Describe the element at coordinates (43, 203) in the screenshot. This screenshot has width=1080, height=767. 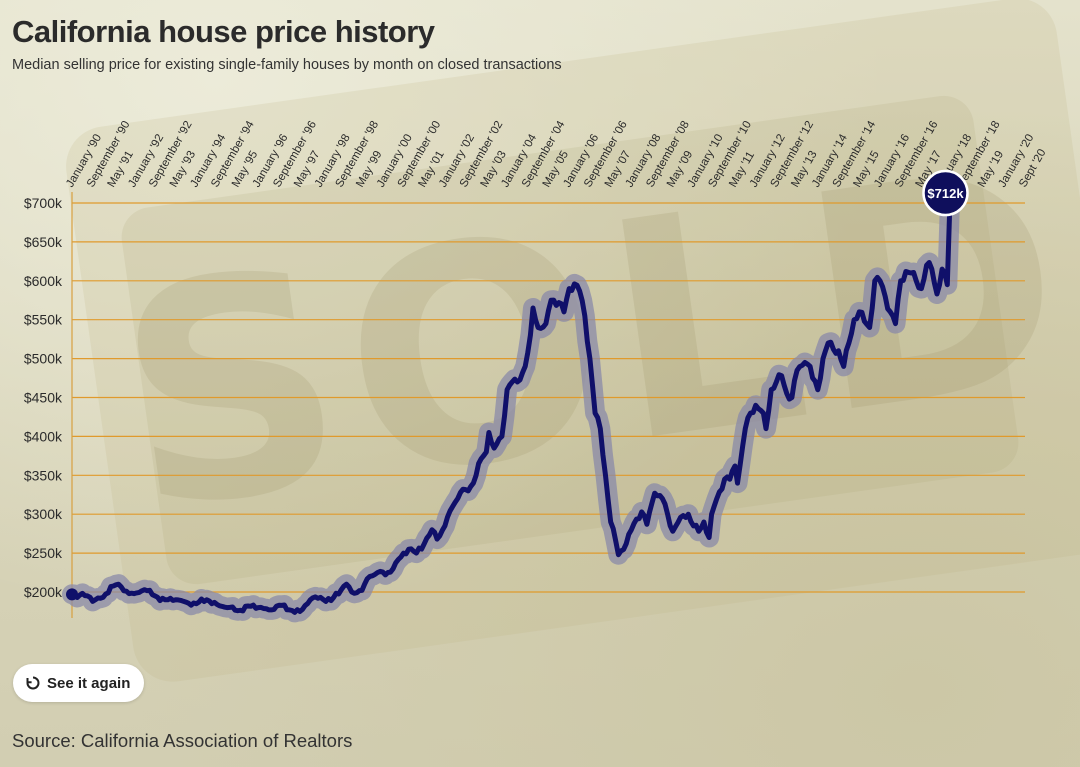
I see `y-tick-label: $700k` at that location.